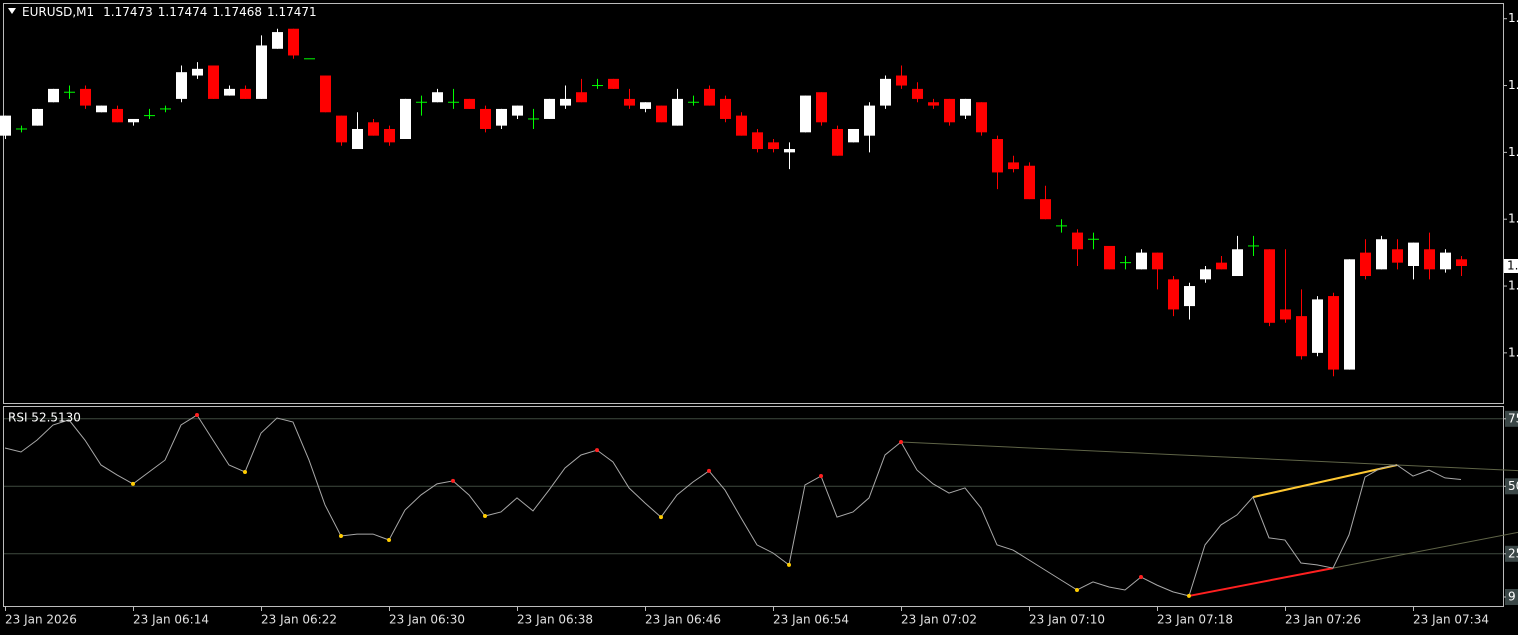 The width and height of the screenshot is (1518, 635). What do you see at coordinates (1513, 152) in the screenshot?
I see `y-tick-label: 1.17505` at bounding box center [1513, 152].